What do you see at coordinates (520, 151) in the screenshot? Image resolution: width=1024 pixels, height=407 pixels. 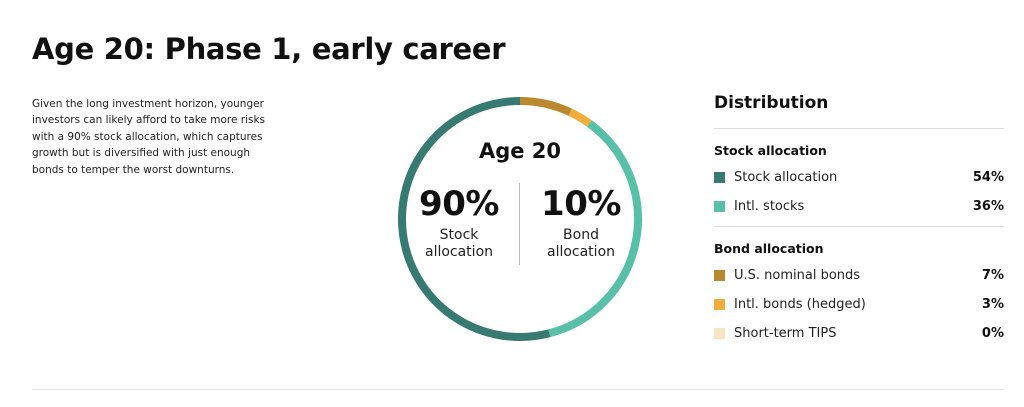 I see `donut-center-title: Age 20` at bounding box center [520, 151].